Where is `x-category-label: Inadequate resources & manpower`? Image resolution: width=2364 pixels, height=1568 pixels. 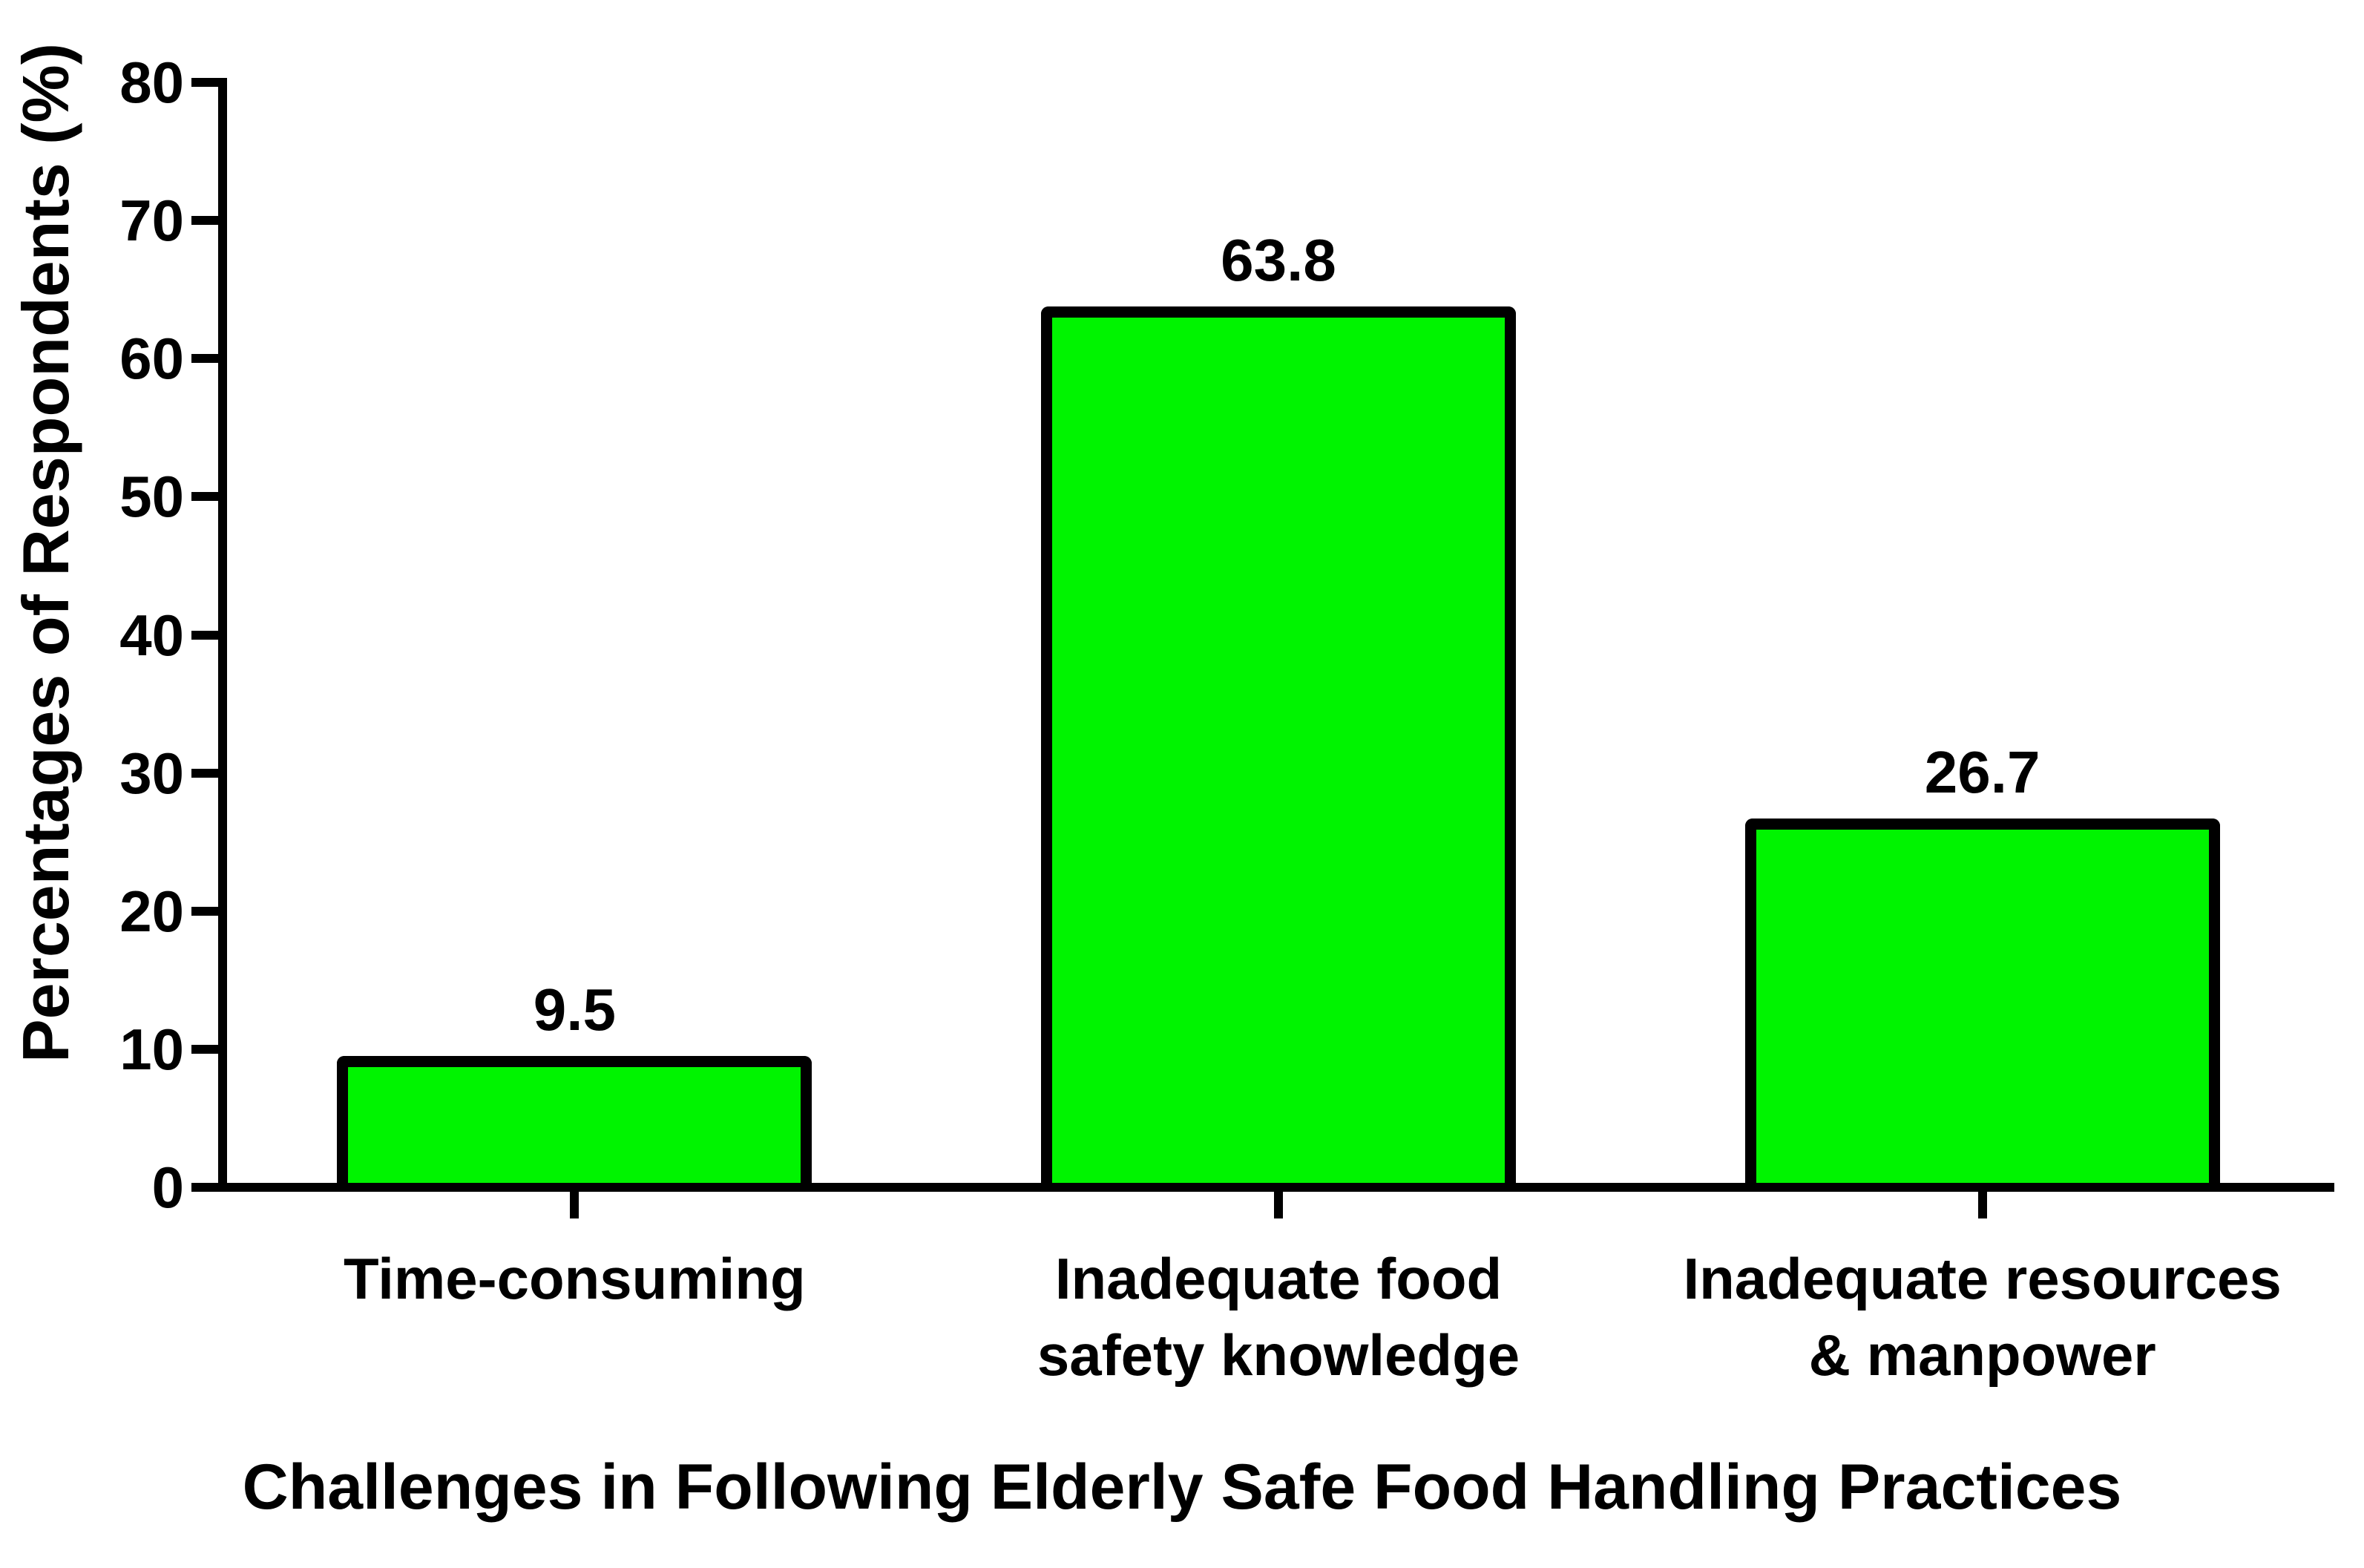
x-category-label: Inadequate resources & manpower is located at coordinates (1982, 1317).